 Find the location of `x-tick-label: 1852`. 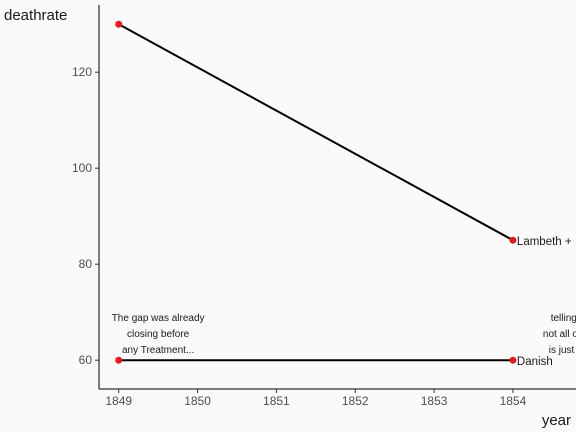

x-tick-label: 1852 is located at coordinates (355, 401).